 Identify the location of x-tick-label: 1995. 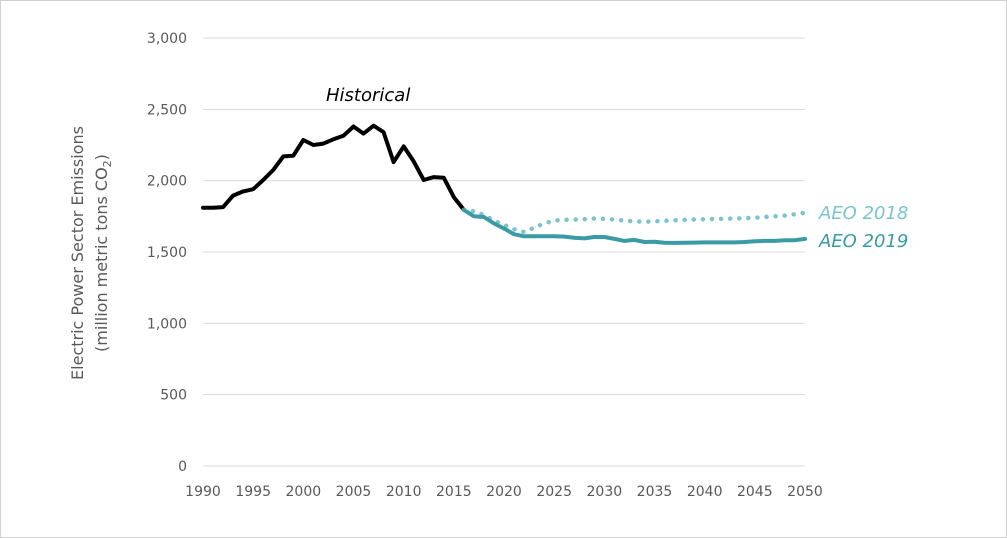
(253, 492).